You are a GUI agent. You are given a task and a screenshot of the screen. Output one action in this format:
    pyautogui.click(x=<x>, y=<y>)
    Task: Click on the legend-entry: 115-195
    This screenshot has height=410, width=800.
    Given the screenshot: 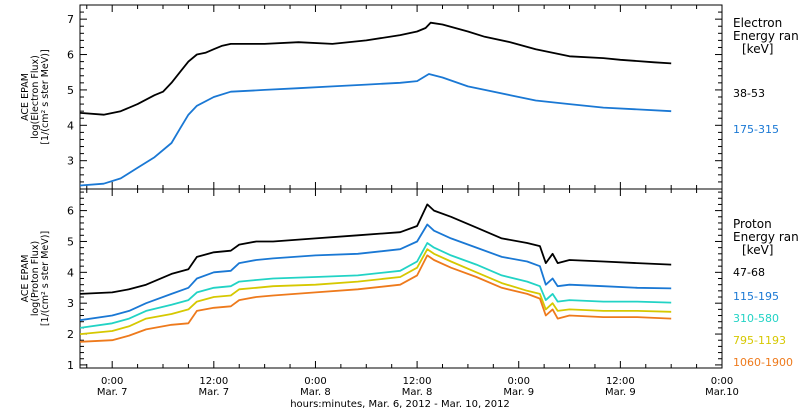 What is the action you would take?
    pyautogui.click(x=756, y=296)
    